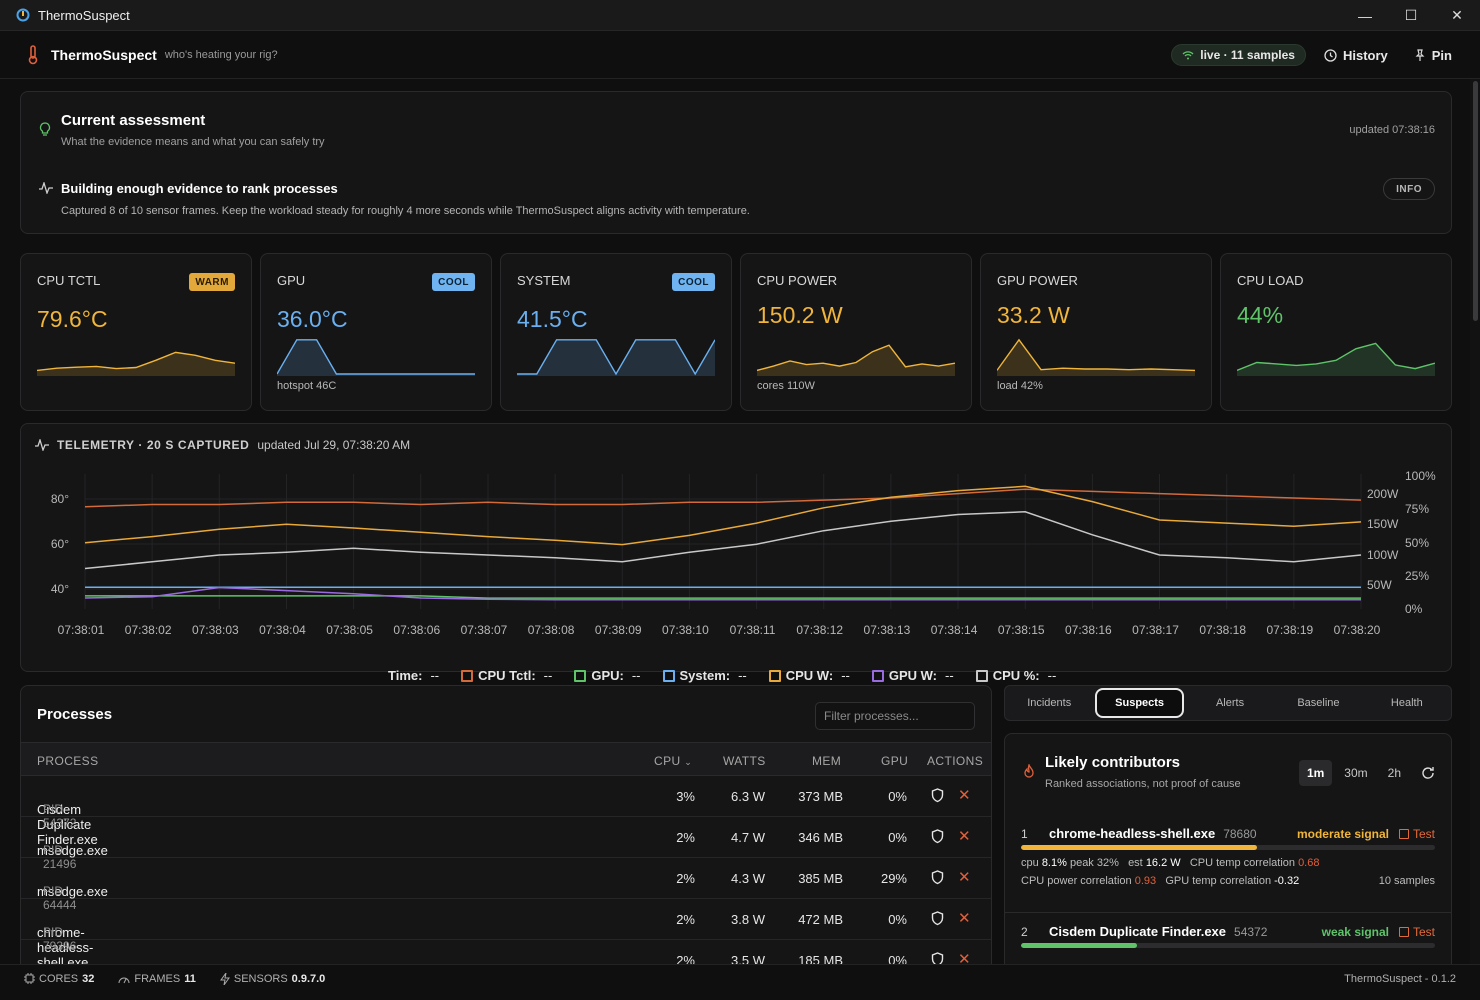  I want to click on tab-alerts: Alerts, so click(1230, 703).